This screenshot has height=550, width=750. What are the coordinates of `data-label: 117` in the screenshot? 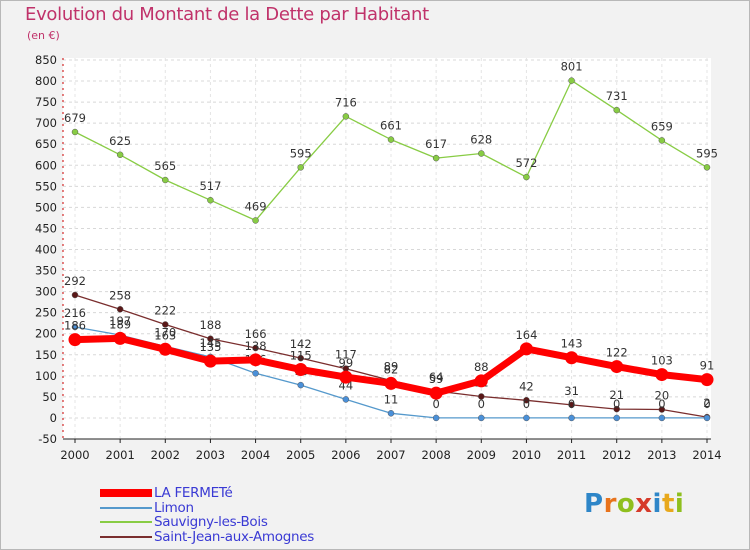 It's located at (346, 355).